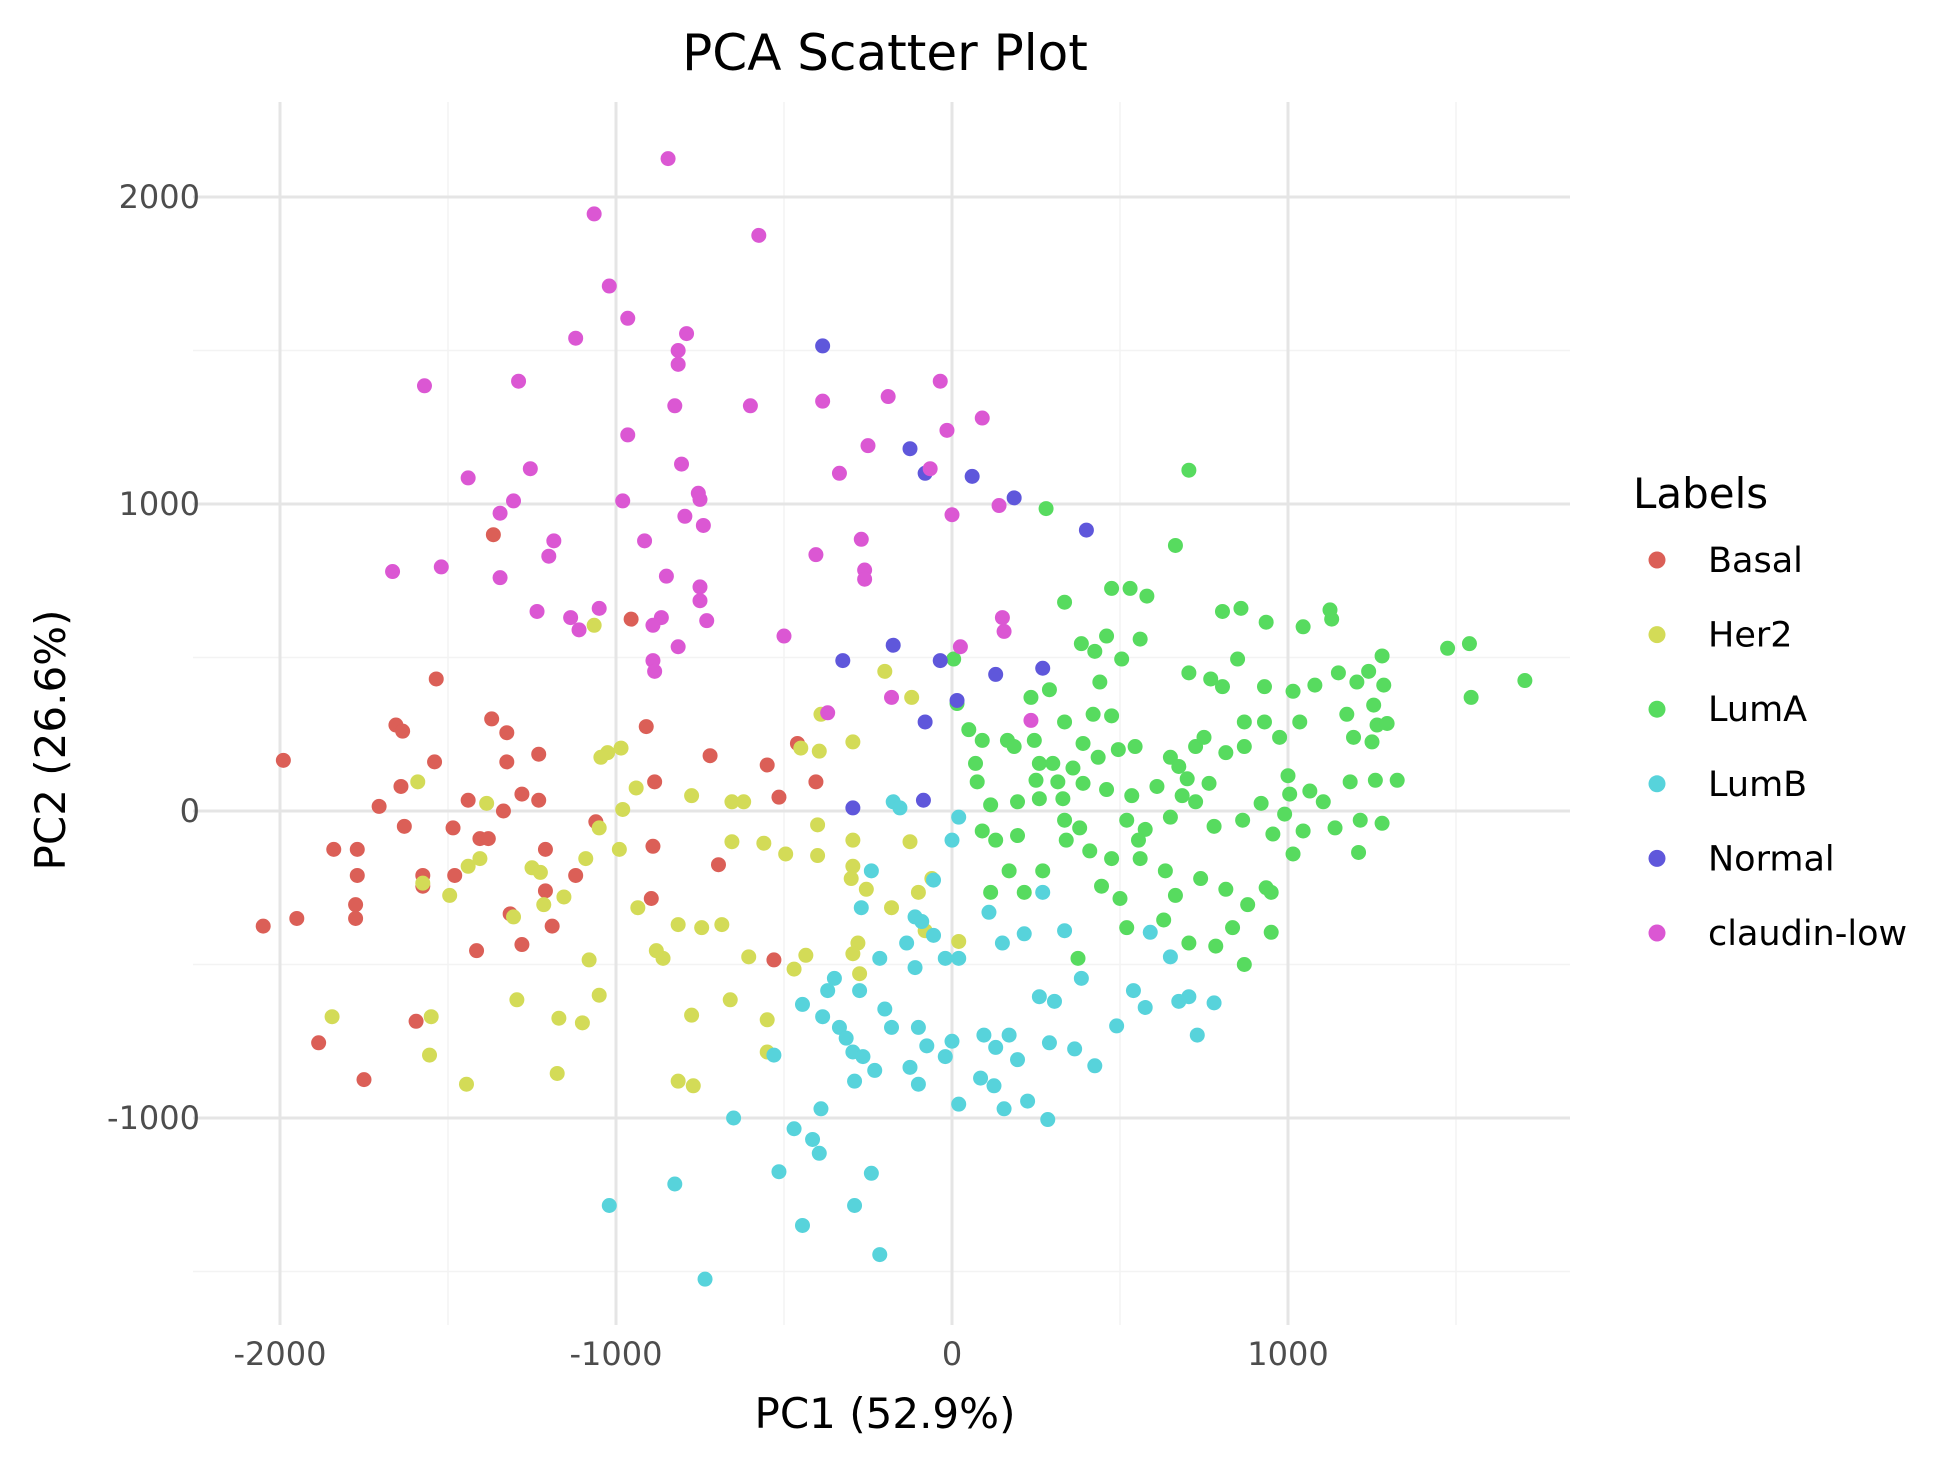 The width and height of the screenshot is (1941, 1461). What do you see at coordinates (1750, 636) in the screenshot?
I see `legend-label: Her2` at bounding box center [1750, 636].